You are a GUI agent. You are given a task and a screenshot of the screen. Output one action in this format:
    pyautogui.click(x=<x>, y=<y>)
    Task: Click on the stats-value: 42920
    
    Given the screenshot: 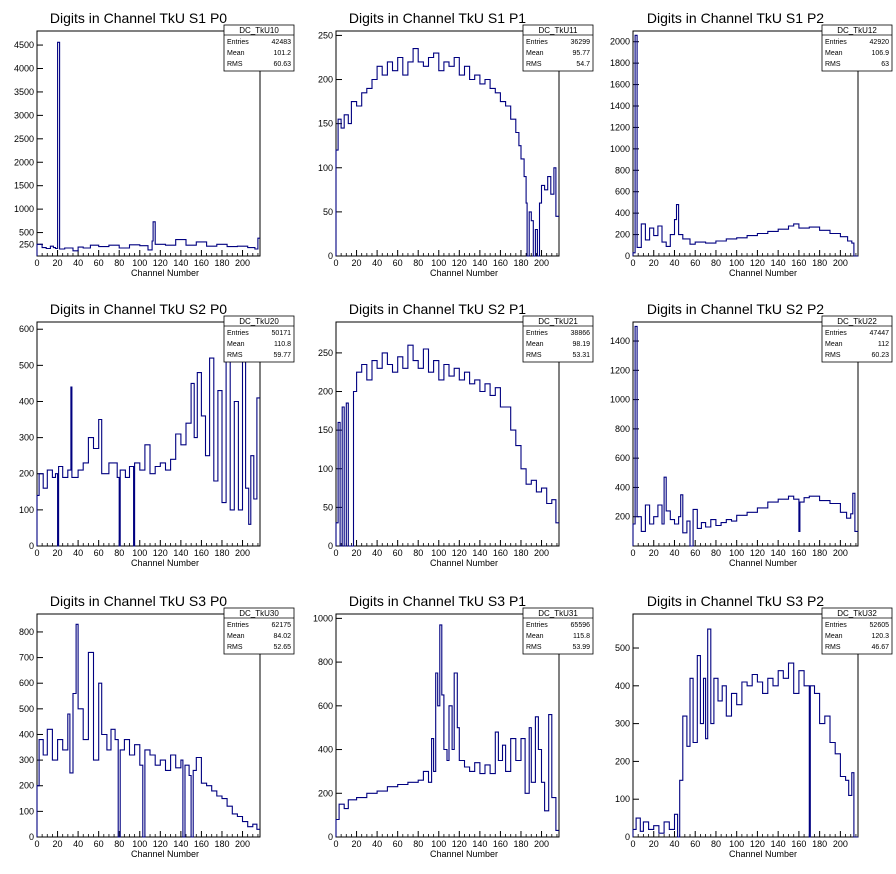 What is the action you would take?
    pyautogui.click(x=880, y=42)
    